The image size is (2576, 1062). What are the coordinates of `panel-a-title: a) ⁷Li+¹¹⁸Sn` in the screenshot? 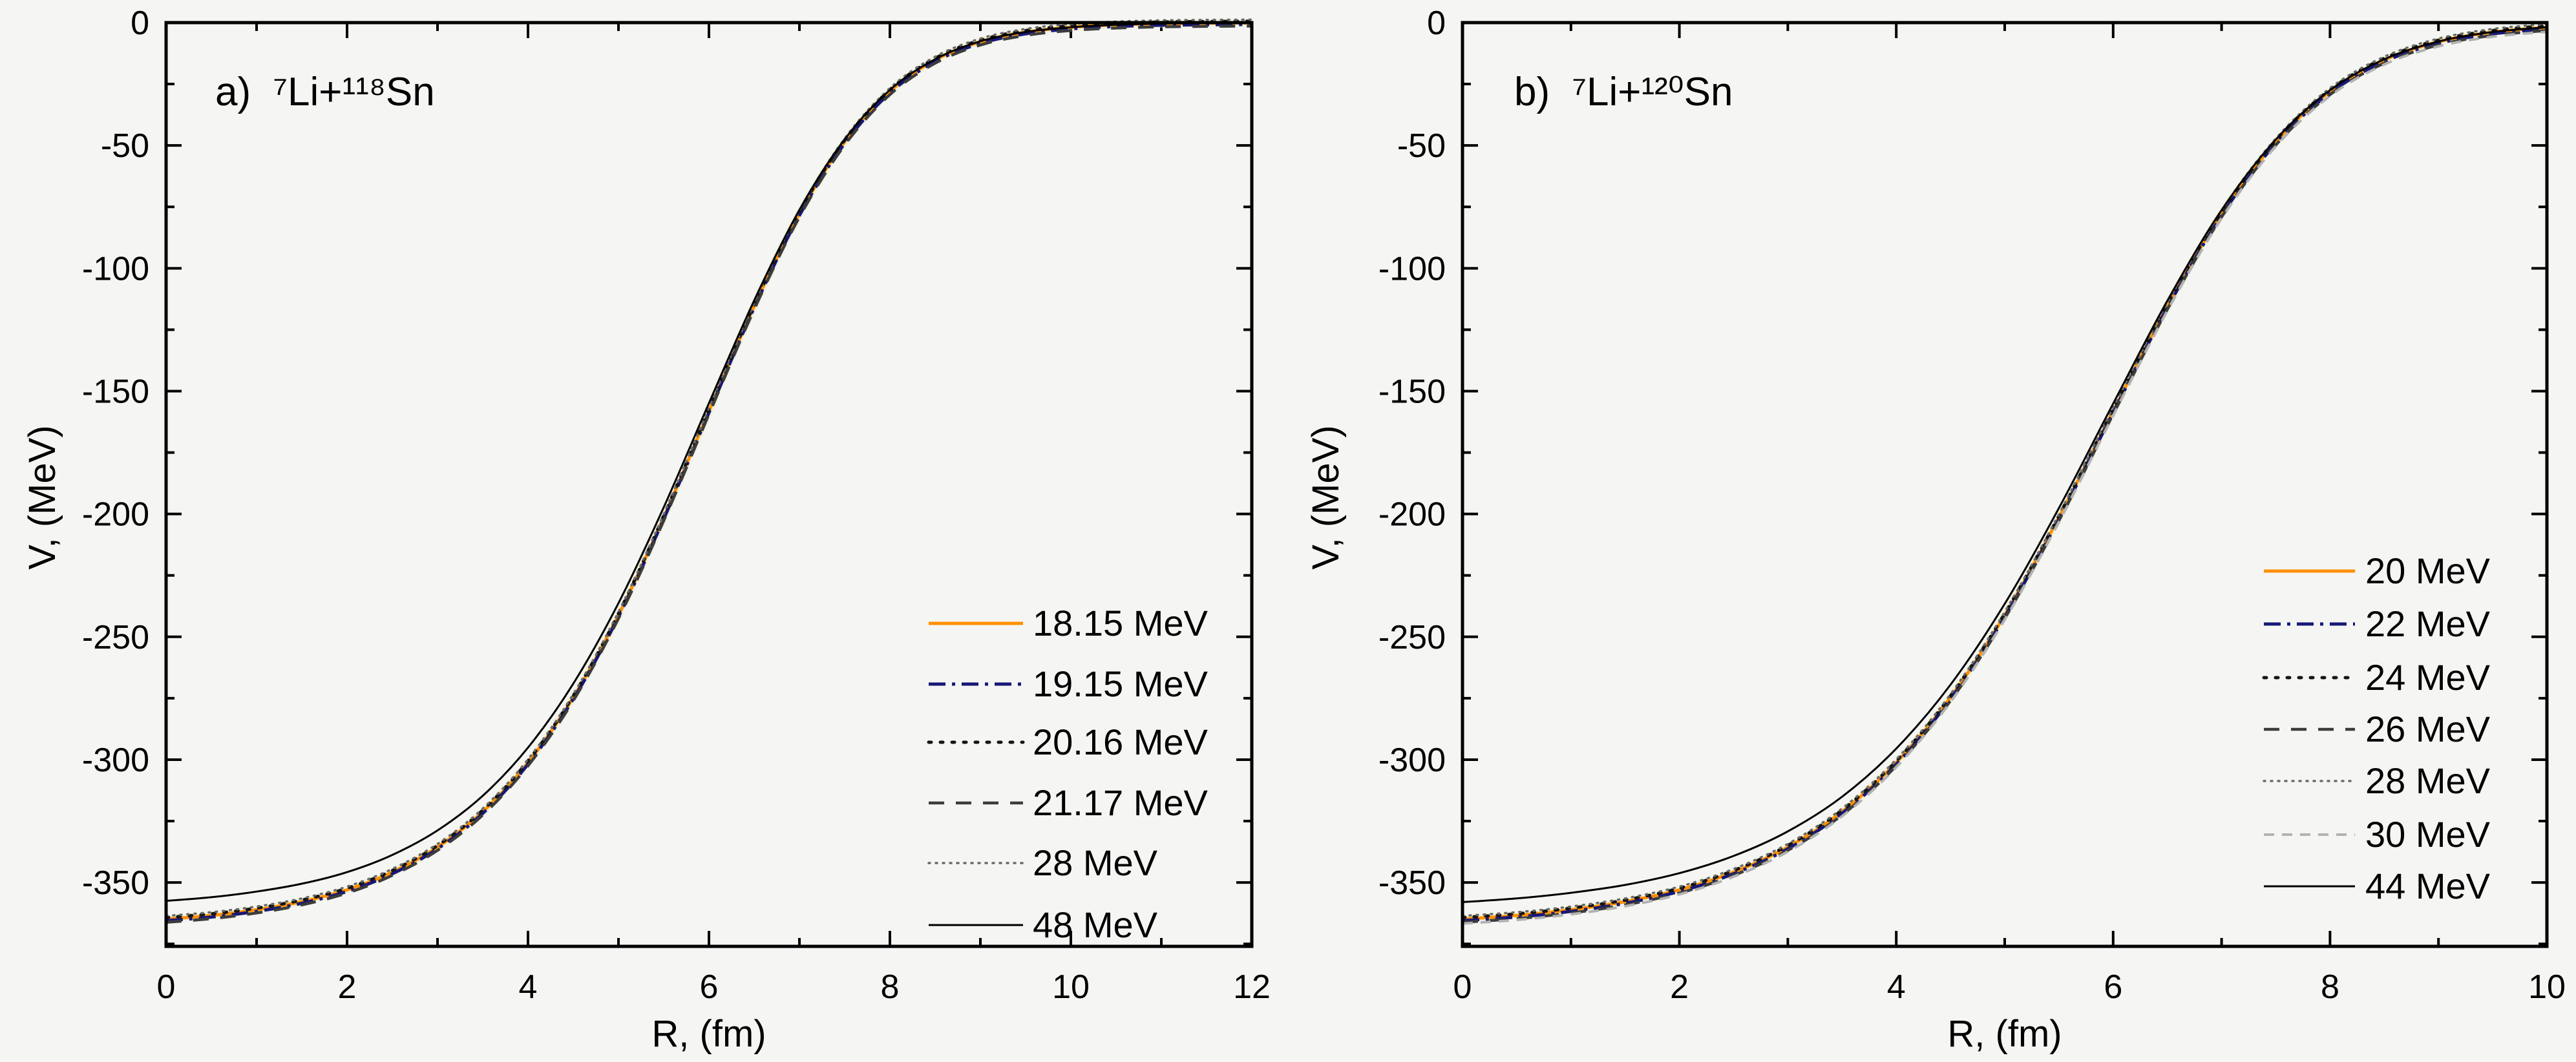 It's located at (325, 92).